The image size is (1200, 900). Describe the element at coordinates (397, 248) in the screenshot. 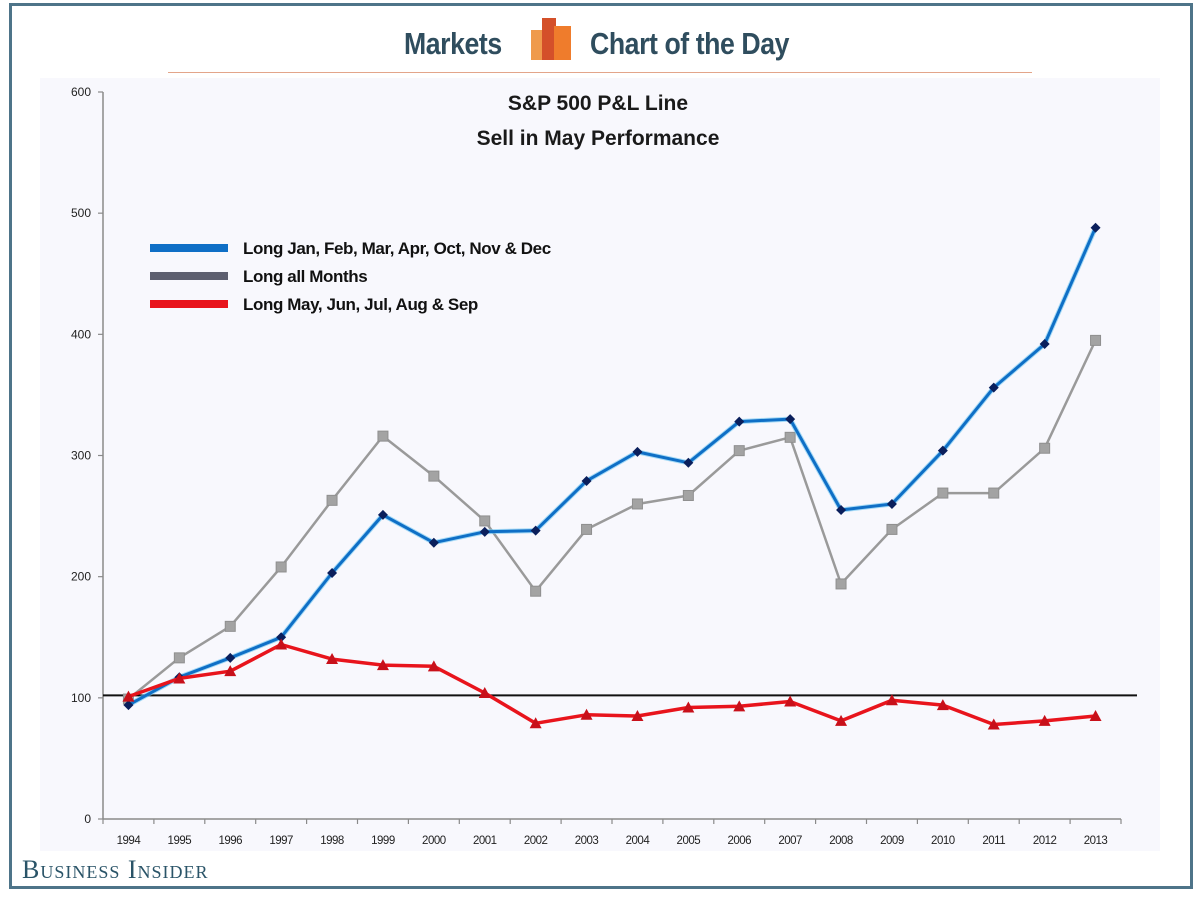

I see `legend-label: Long Jan, Feb, Mar, Apr, Oct, Nov & Dec` at that location.